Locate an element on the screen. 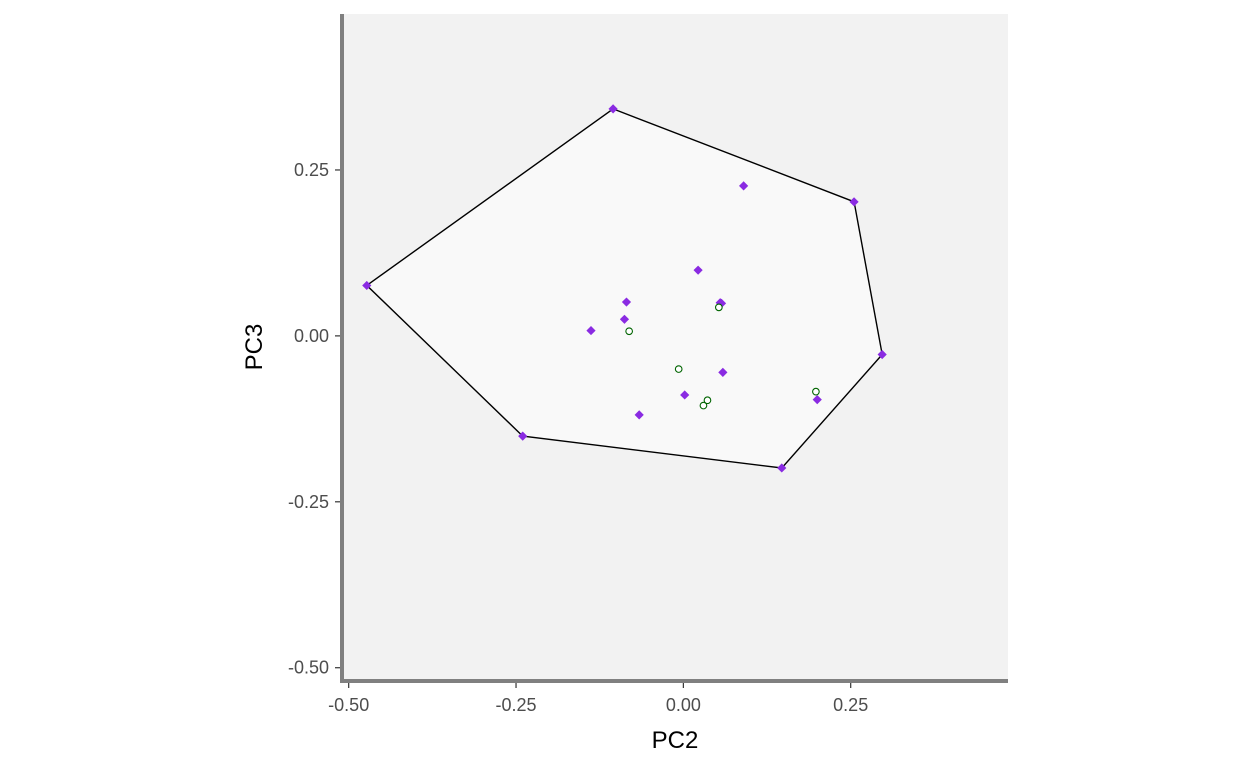  x-tick-label-1: -0.25 is located at coordinates (516, 705).